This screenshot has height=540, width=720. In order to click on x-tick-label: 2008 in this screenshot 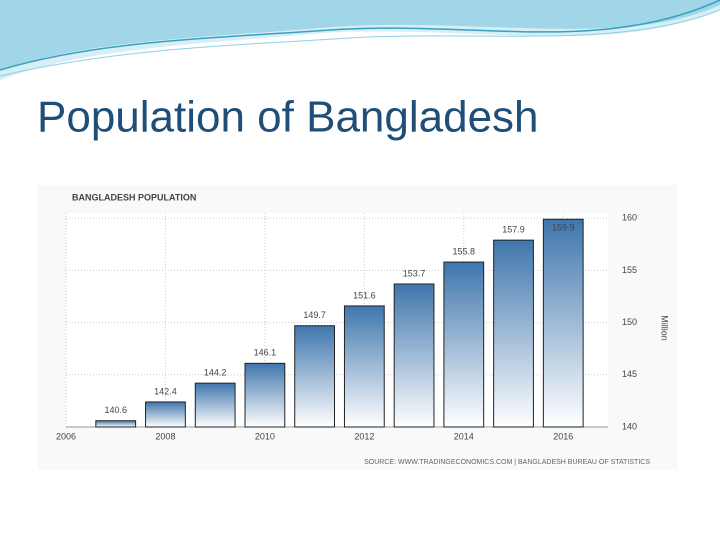, I will do `click(165, 436)`.